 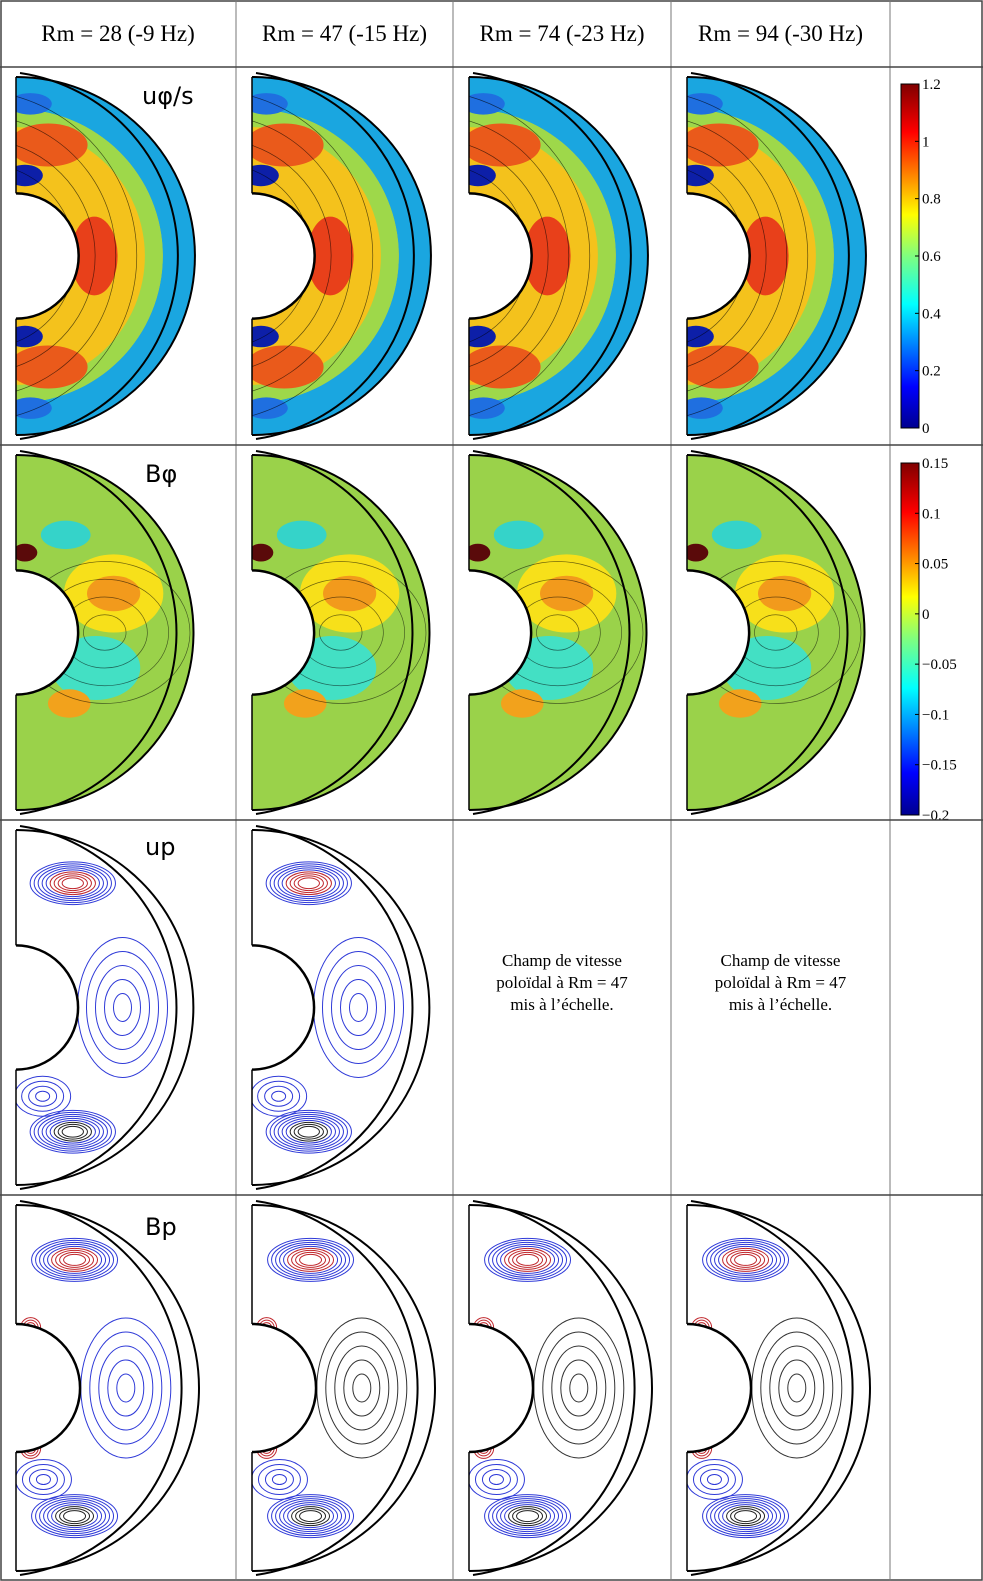 I want to click on plot-uphi-col2, so click(x=341, y=256).